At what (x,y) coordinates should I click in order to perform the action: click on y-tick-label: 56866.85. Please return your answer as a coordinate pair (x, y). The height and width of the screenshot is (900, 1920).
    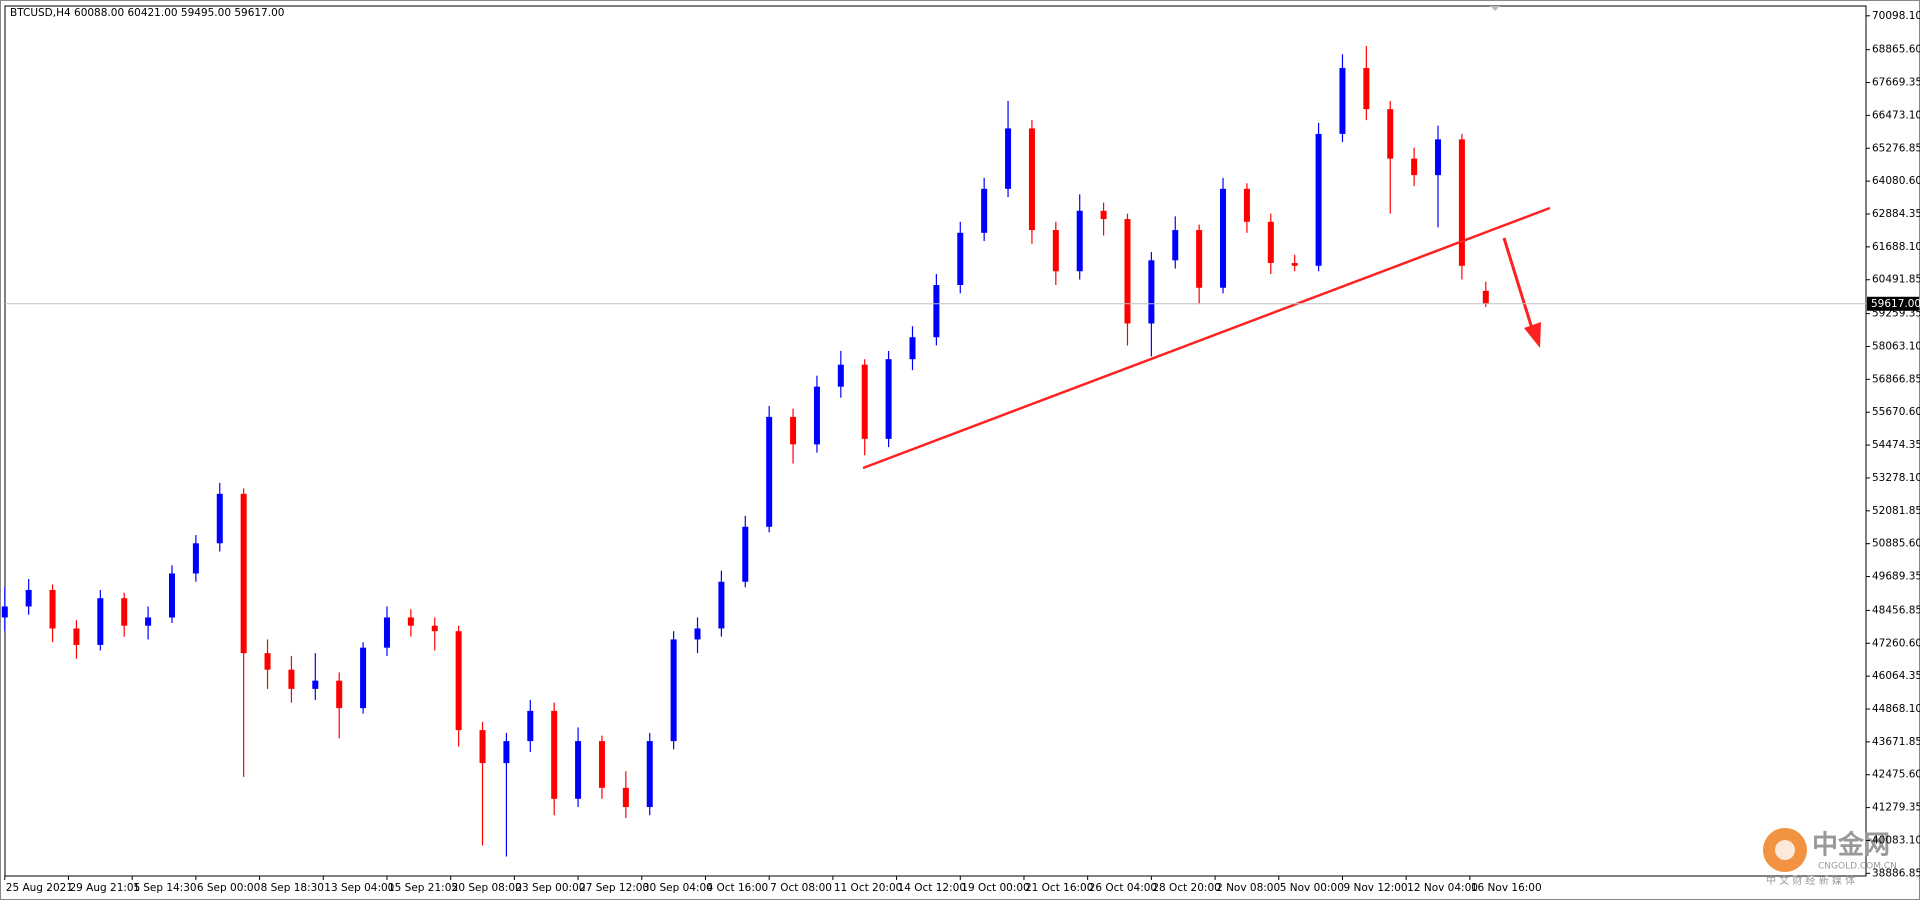
    Looking at the image, I should click on (1896, 379).